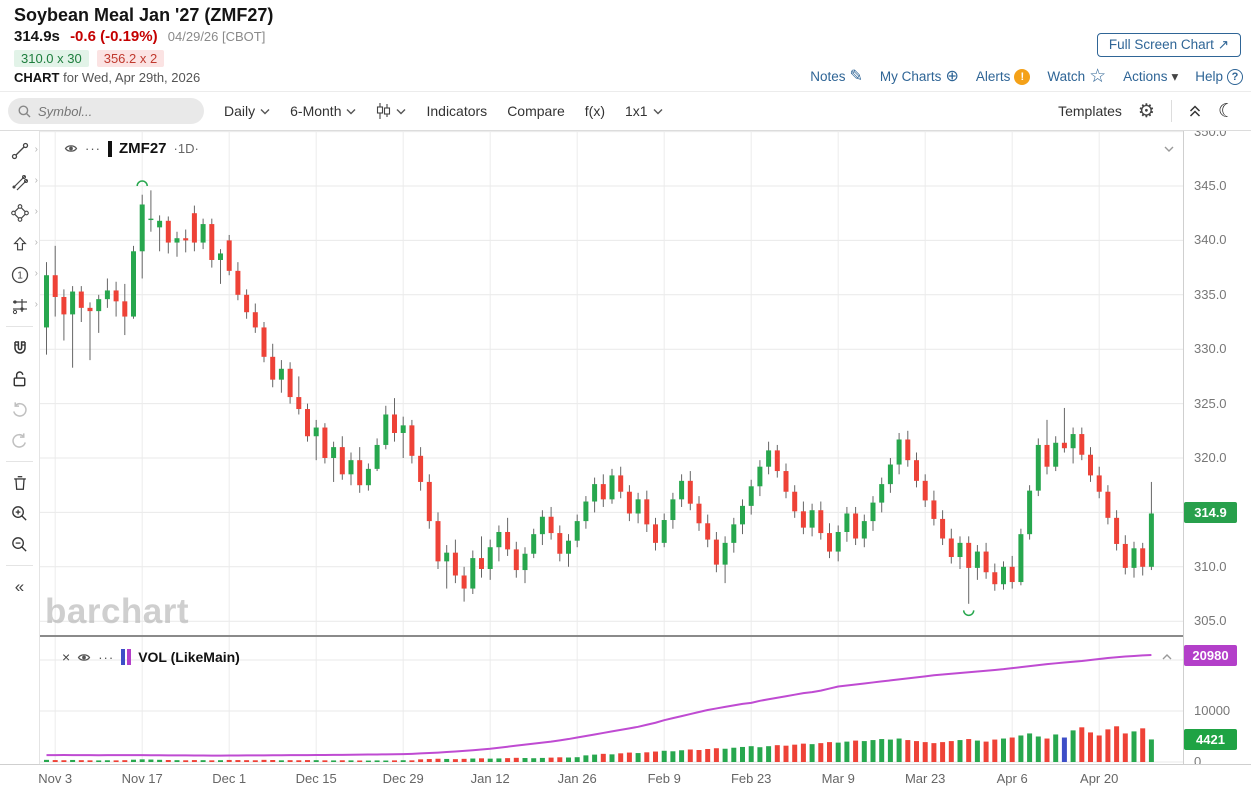 This screenshot has width=1251, height=790. I want to click on price-tick-label: 320.0, so click(1210, 457).